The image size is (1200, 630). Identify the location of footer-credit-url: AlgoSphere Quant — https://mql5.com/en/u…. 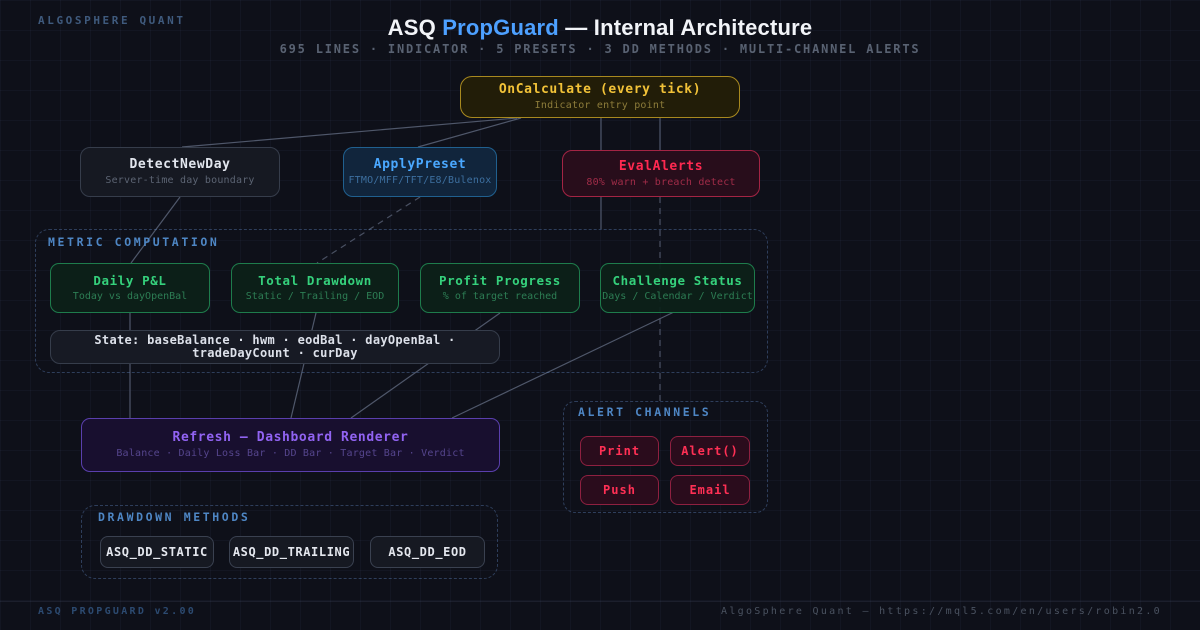
(941, 611).